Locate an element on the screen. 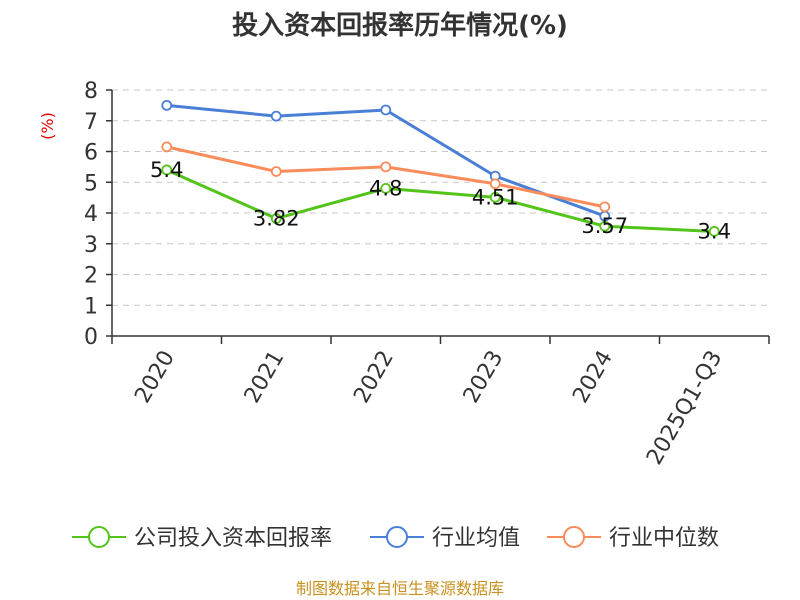 The height and width of the screenshot is (600, 800). x-tick-label: 2024 is located at coordinates (593, 377).